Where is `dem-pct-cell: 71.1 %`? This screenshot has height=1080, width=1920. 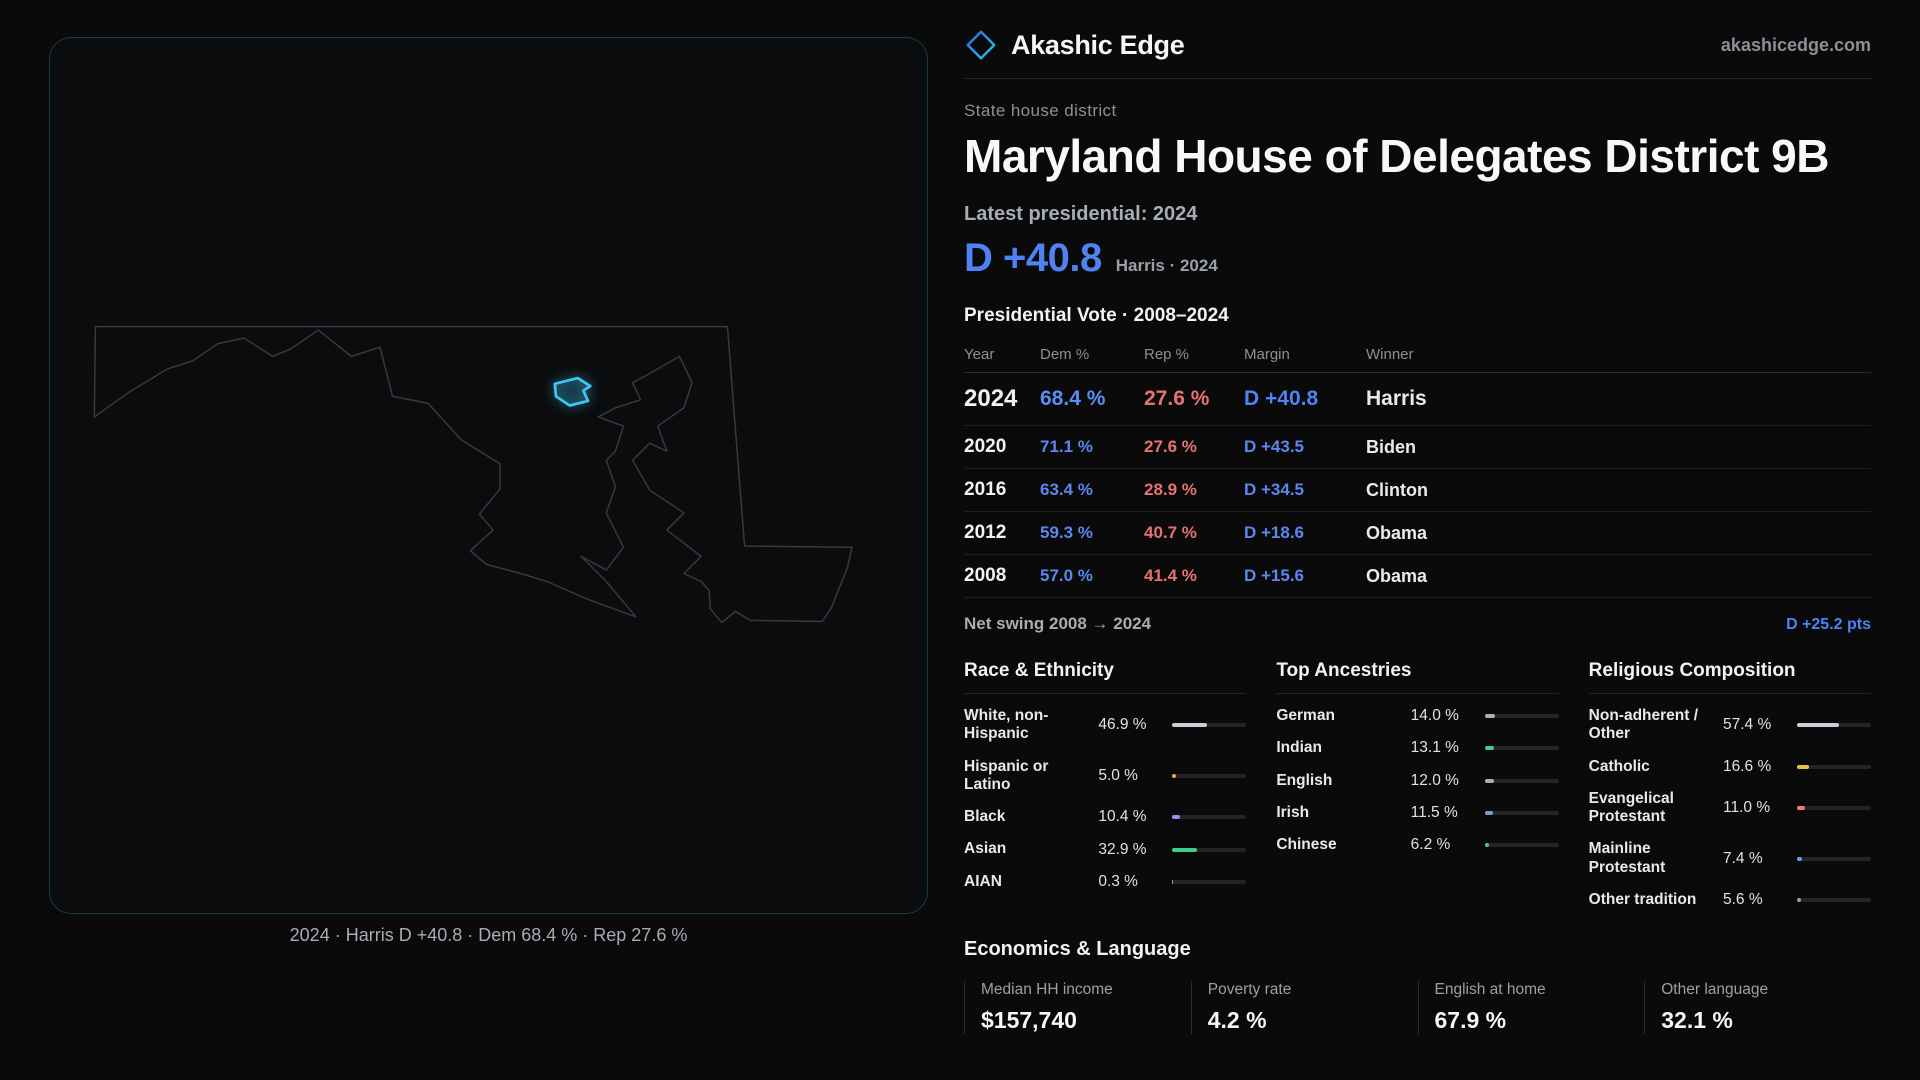
dem-pct-cell: 71.1 % is located at coordinates (1066, 446).